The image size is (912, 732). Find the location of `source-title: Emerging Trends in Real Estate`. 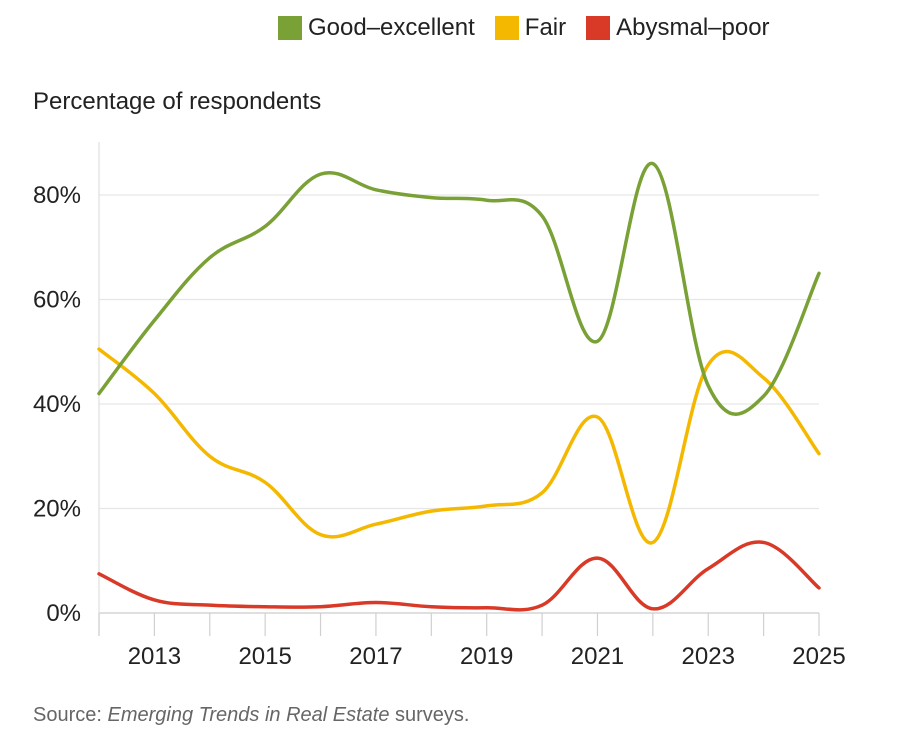

source-title: Emerging Trends in Real Estate is located at coordinates (248, 715).